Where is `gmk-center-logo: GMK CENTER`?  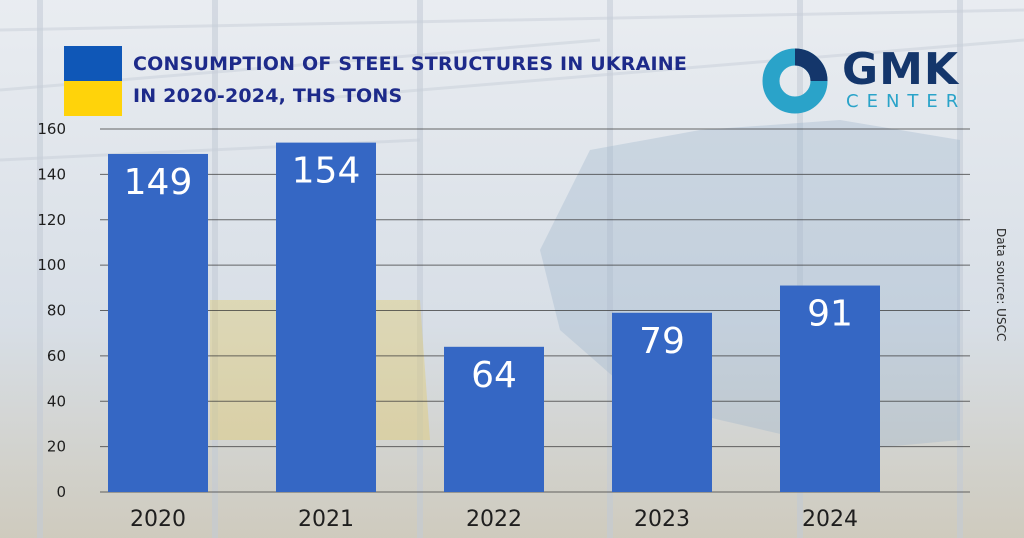
gmk-center-logo: GMK CENTER is located at coordinates (867, 81).